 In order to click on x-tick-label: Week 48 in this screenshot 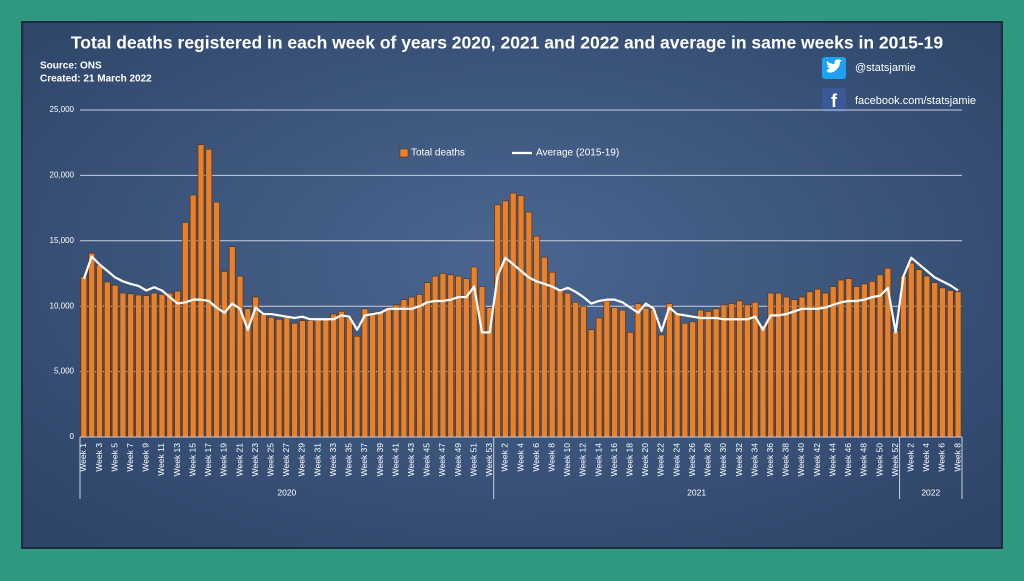, I will do `click(864, 460)`.